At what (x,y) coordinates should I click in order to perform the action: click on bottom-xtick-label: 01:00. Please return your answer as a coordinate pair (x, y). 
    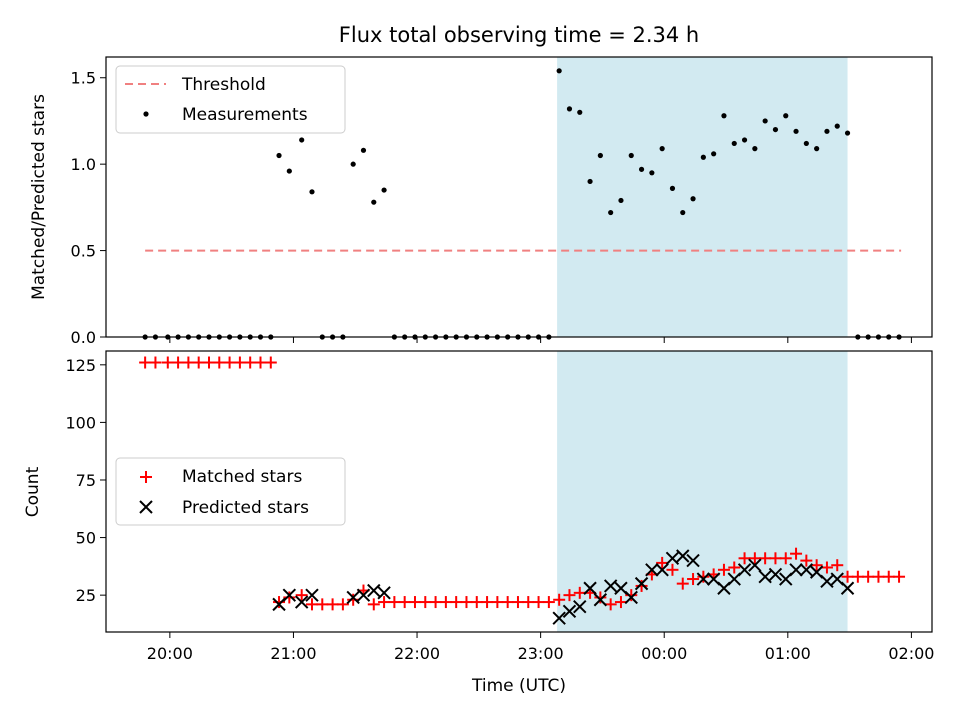
    Looking at the image, I should click on (788, 653).